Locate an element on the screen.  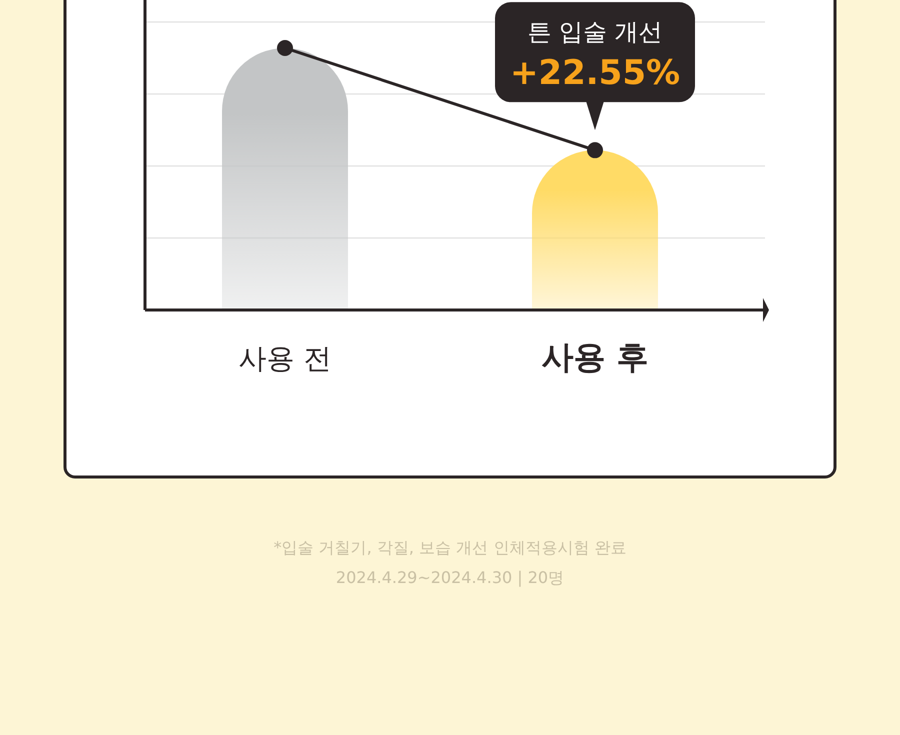
x-tick-label: 사용 후 is located at coordinates (595, 357).